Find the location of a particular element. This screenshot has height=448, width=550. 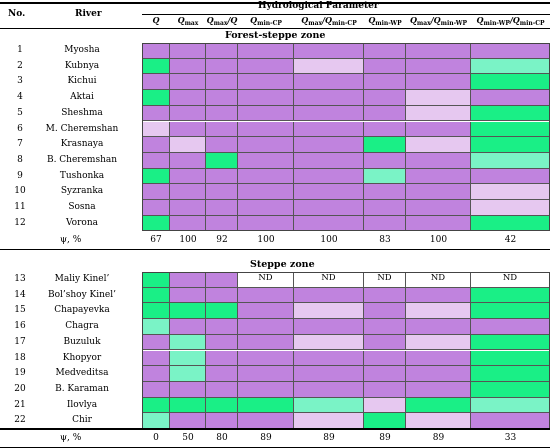

river-name: Vorona is located at coordinates (82, 222).